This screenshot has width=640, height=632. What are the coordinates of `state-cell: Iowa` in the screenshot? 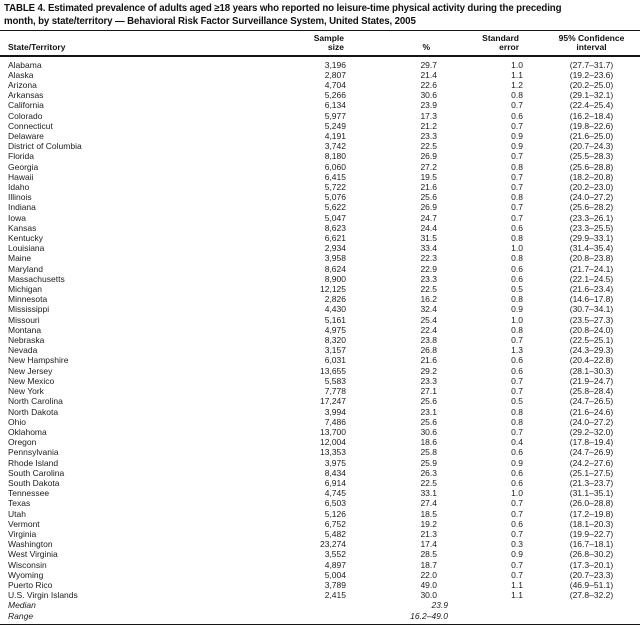 It's located at (145, 218).